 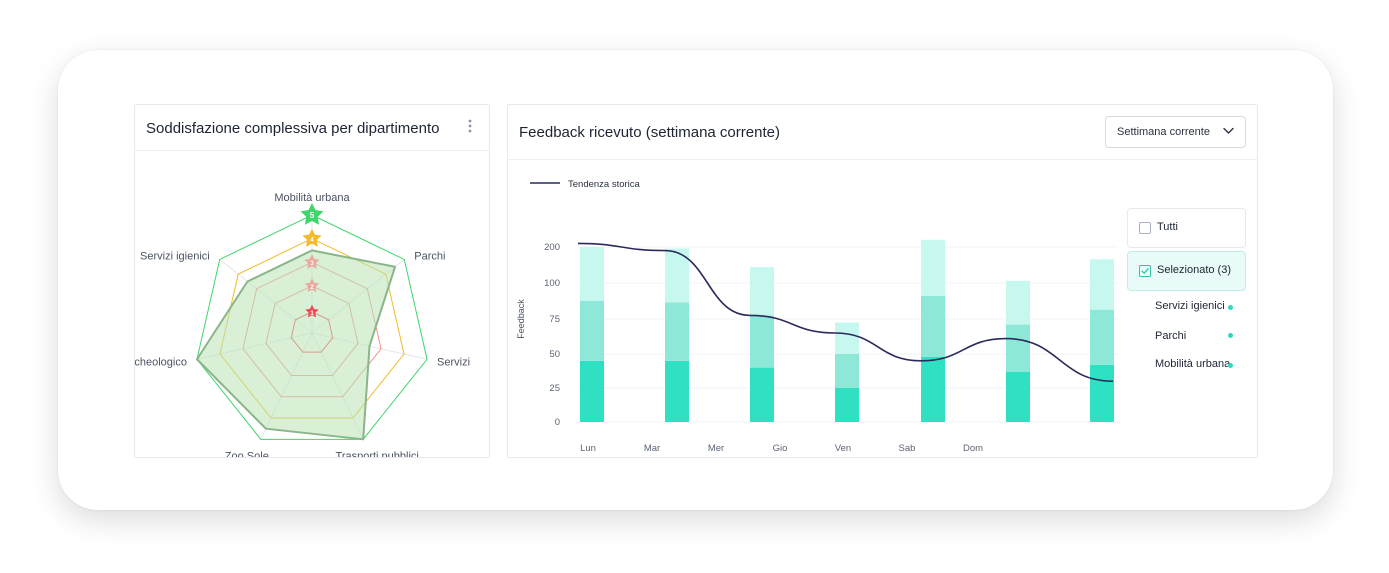 I want to click on radar-ring, so click(x=312, y=327).